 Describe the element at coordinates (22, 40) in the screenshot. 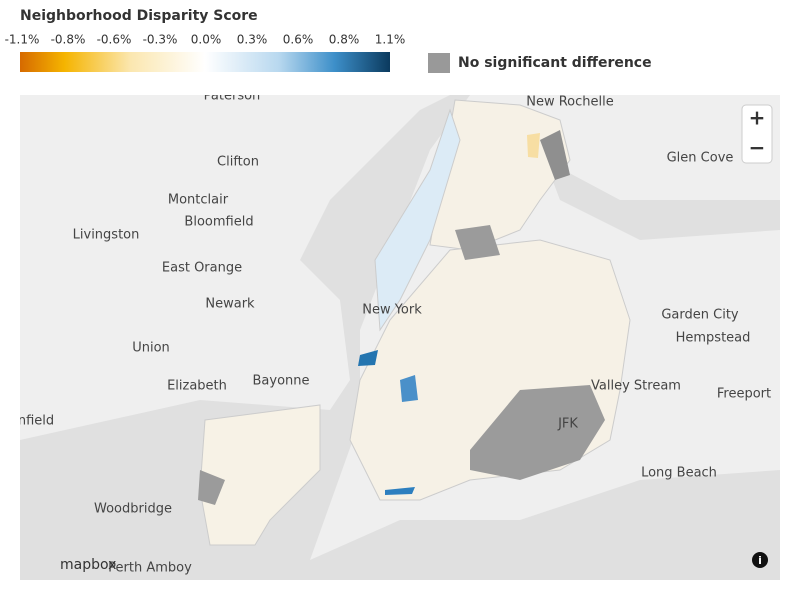

I see `legend-tick: -1.1%` at that location.